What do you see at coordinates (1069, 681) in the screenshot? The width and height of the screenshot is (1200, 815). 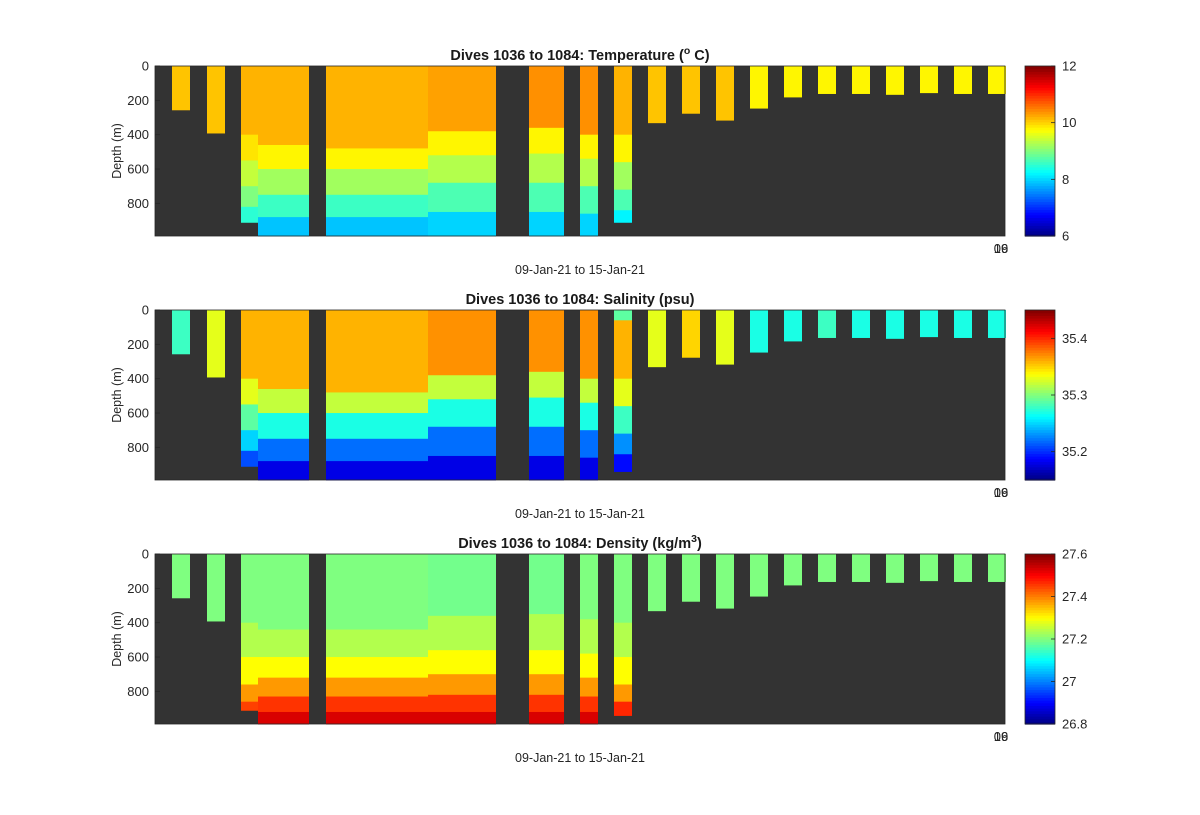 I see `colorbar-tick-label: 27` at bounding box center [1069, 681].